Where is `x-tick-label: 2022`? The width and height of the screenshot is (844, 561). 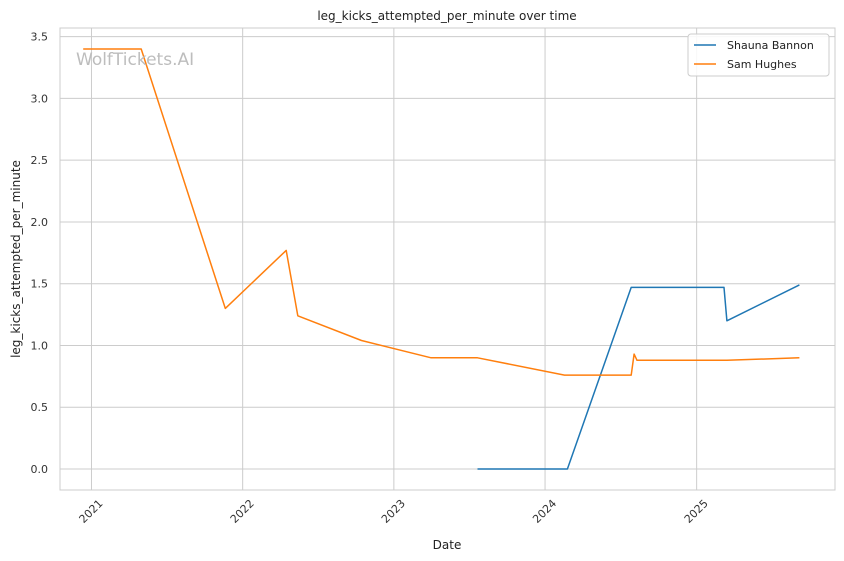 x-tick-label: 2022 is located at coordinates (242, 511).